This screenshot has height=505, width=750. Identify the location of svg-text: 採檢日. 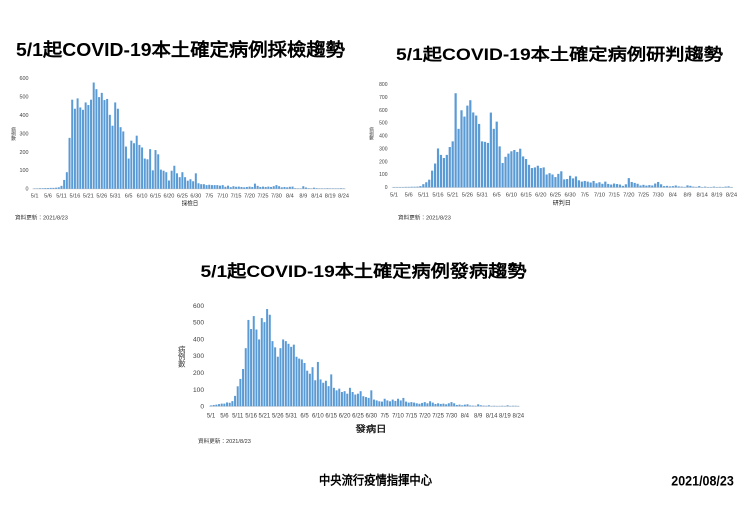
(190, 204).